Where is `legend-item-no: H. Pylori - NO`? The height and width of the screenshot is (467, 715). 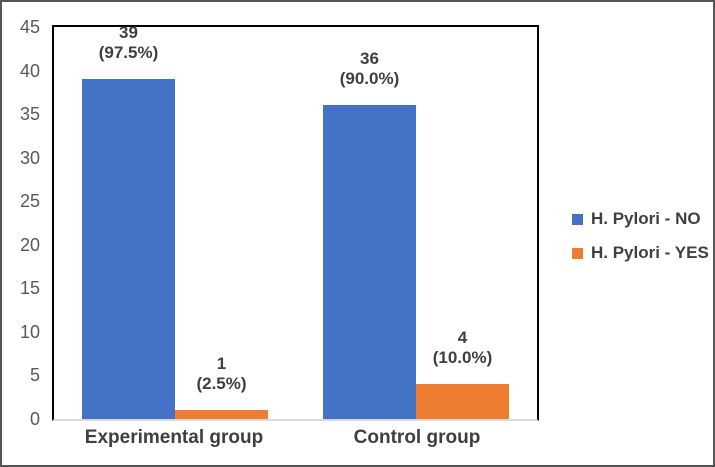
legend-item-no: H. Pylori - NO is located at coordinates (640, 219).